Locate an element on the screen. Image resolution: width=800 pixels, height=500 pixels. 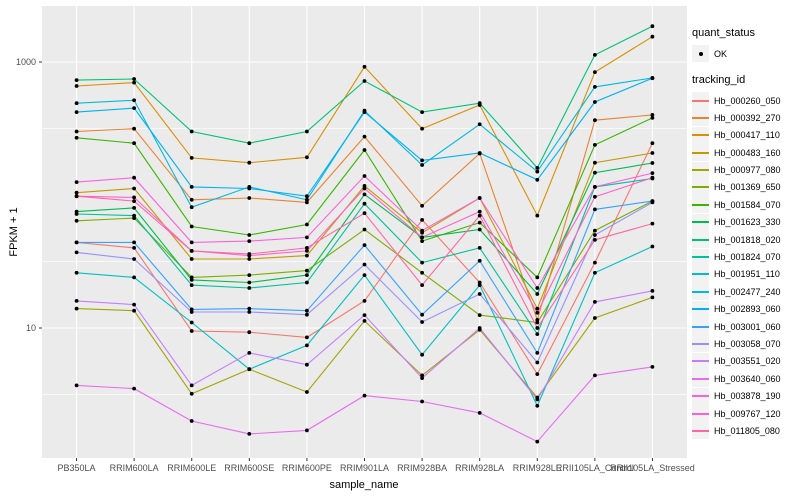
x-tick-label: RRII105LA_Control is located at coordinates (595, 468).